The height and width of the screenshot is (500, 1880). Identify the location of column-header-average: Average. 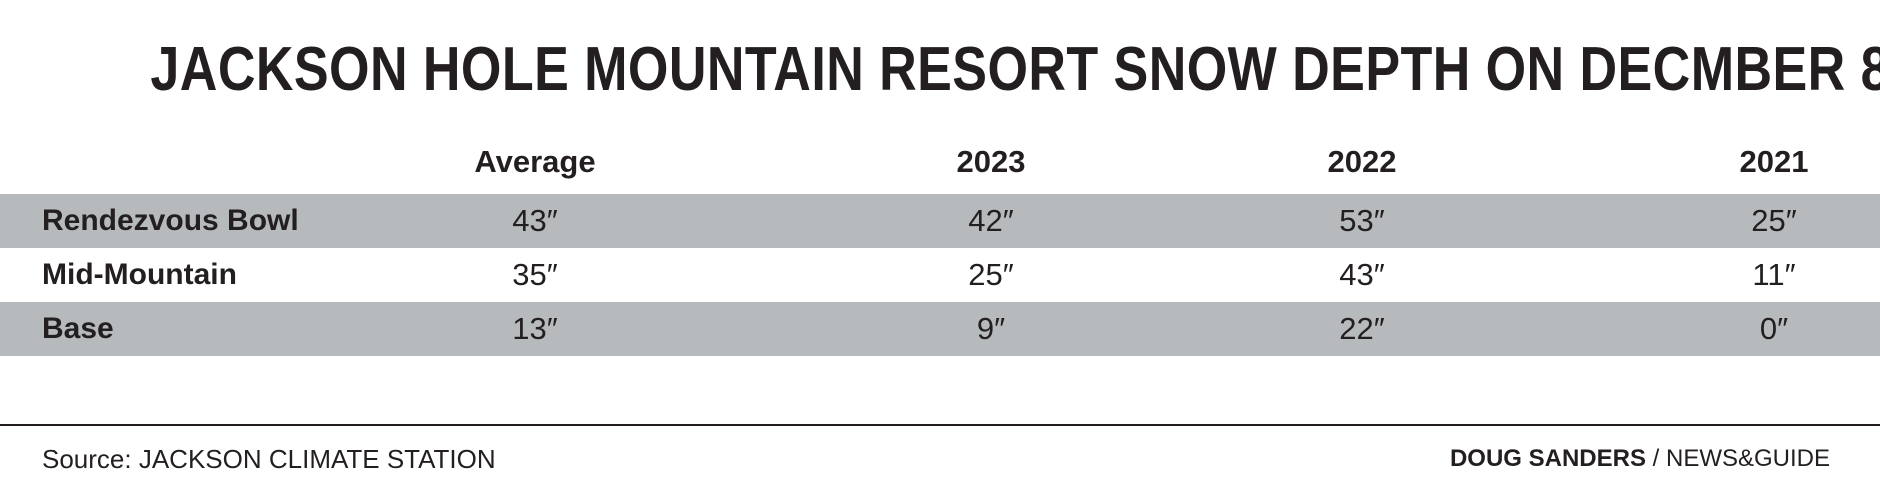
(535, 161).